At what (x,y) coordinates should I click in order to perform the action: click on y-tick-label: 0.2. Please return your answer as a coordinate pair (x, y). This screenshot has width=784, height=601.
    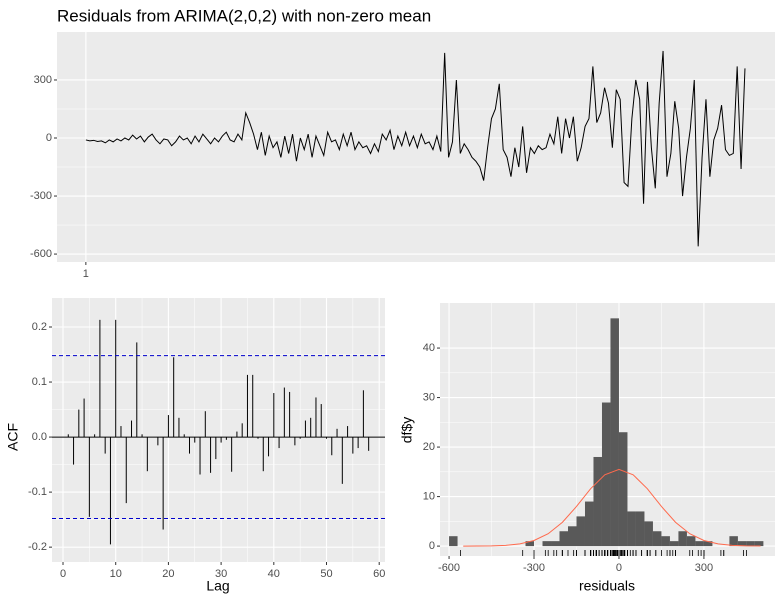
    Looking at the image, I should click on (39, 327).